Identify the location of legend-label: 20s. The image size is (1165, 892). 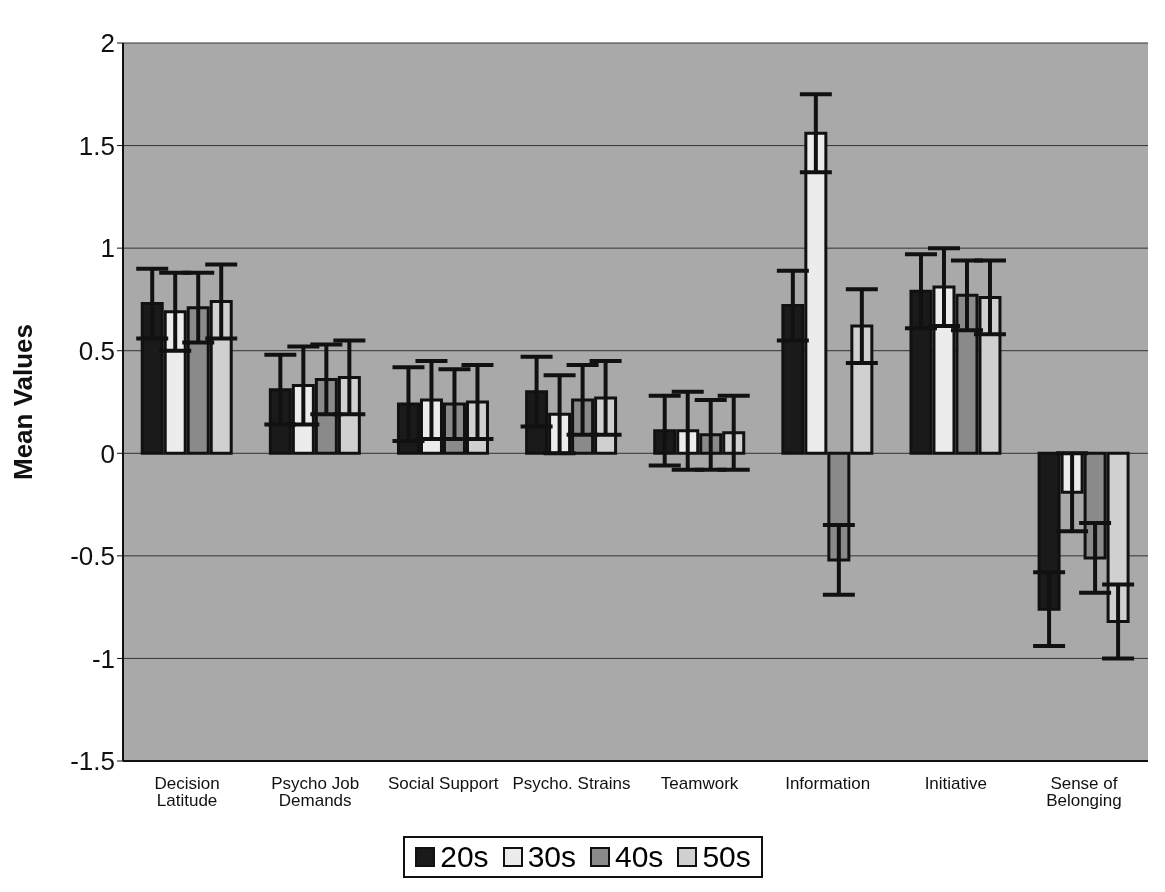
(464, 857).